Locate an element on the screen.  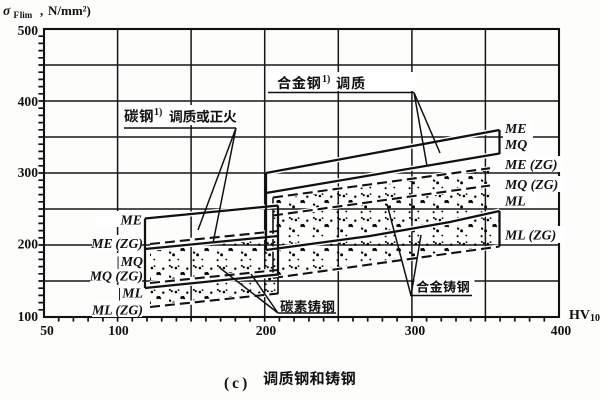
svg-text: | ML is located at coordinates (130, 293).